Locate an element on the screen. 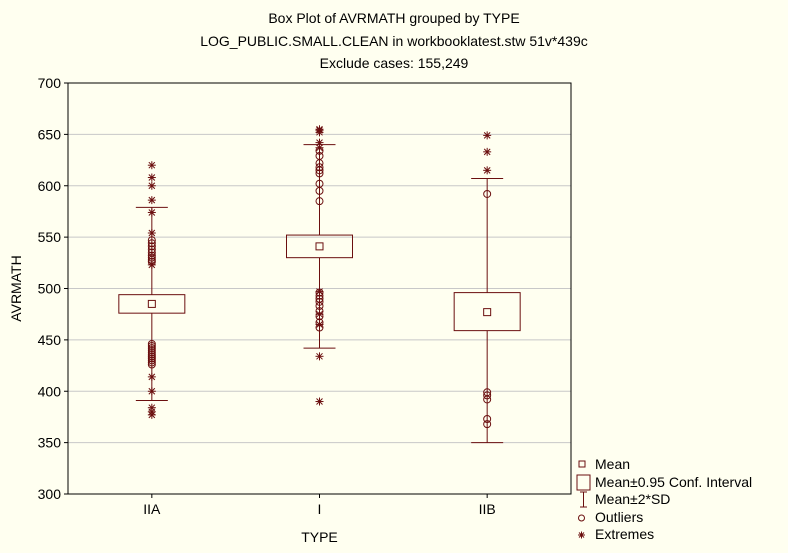 This screenshot has height=553, width=788. y-tick-label: 300 is located at coordinates (50, 494).